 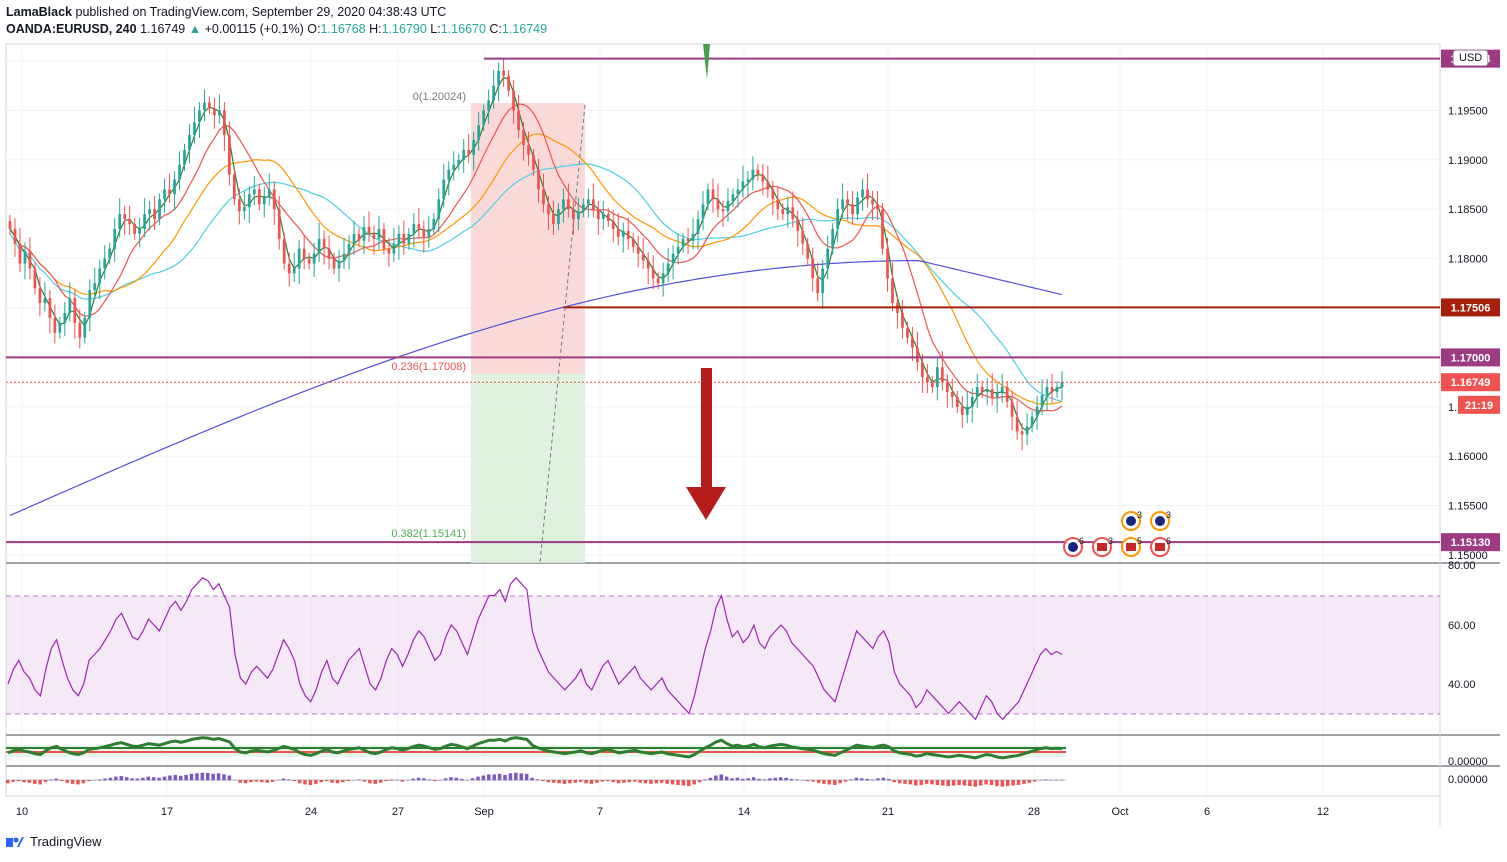 What do you see at coordinates (398, 812) in the screenshot?
I see `time-tick: 27` at bounding box center [398, 812].